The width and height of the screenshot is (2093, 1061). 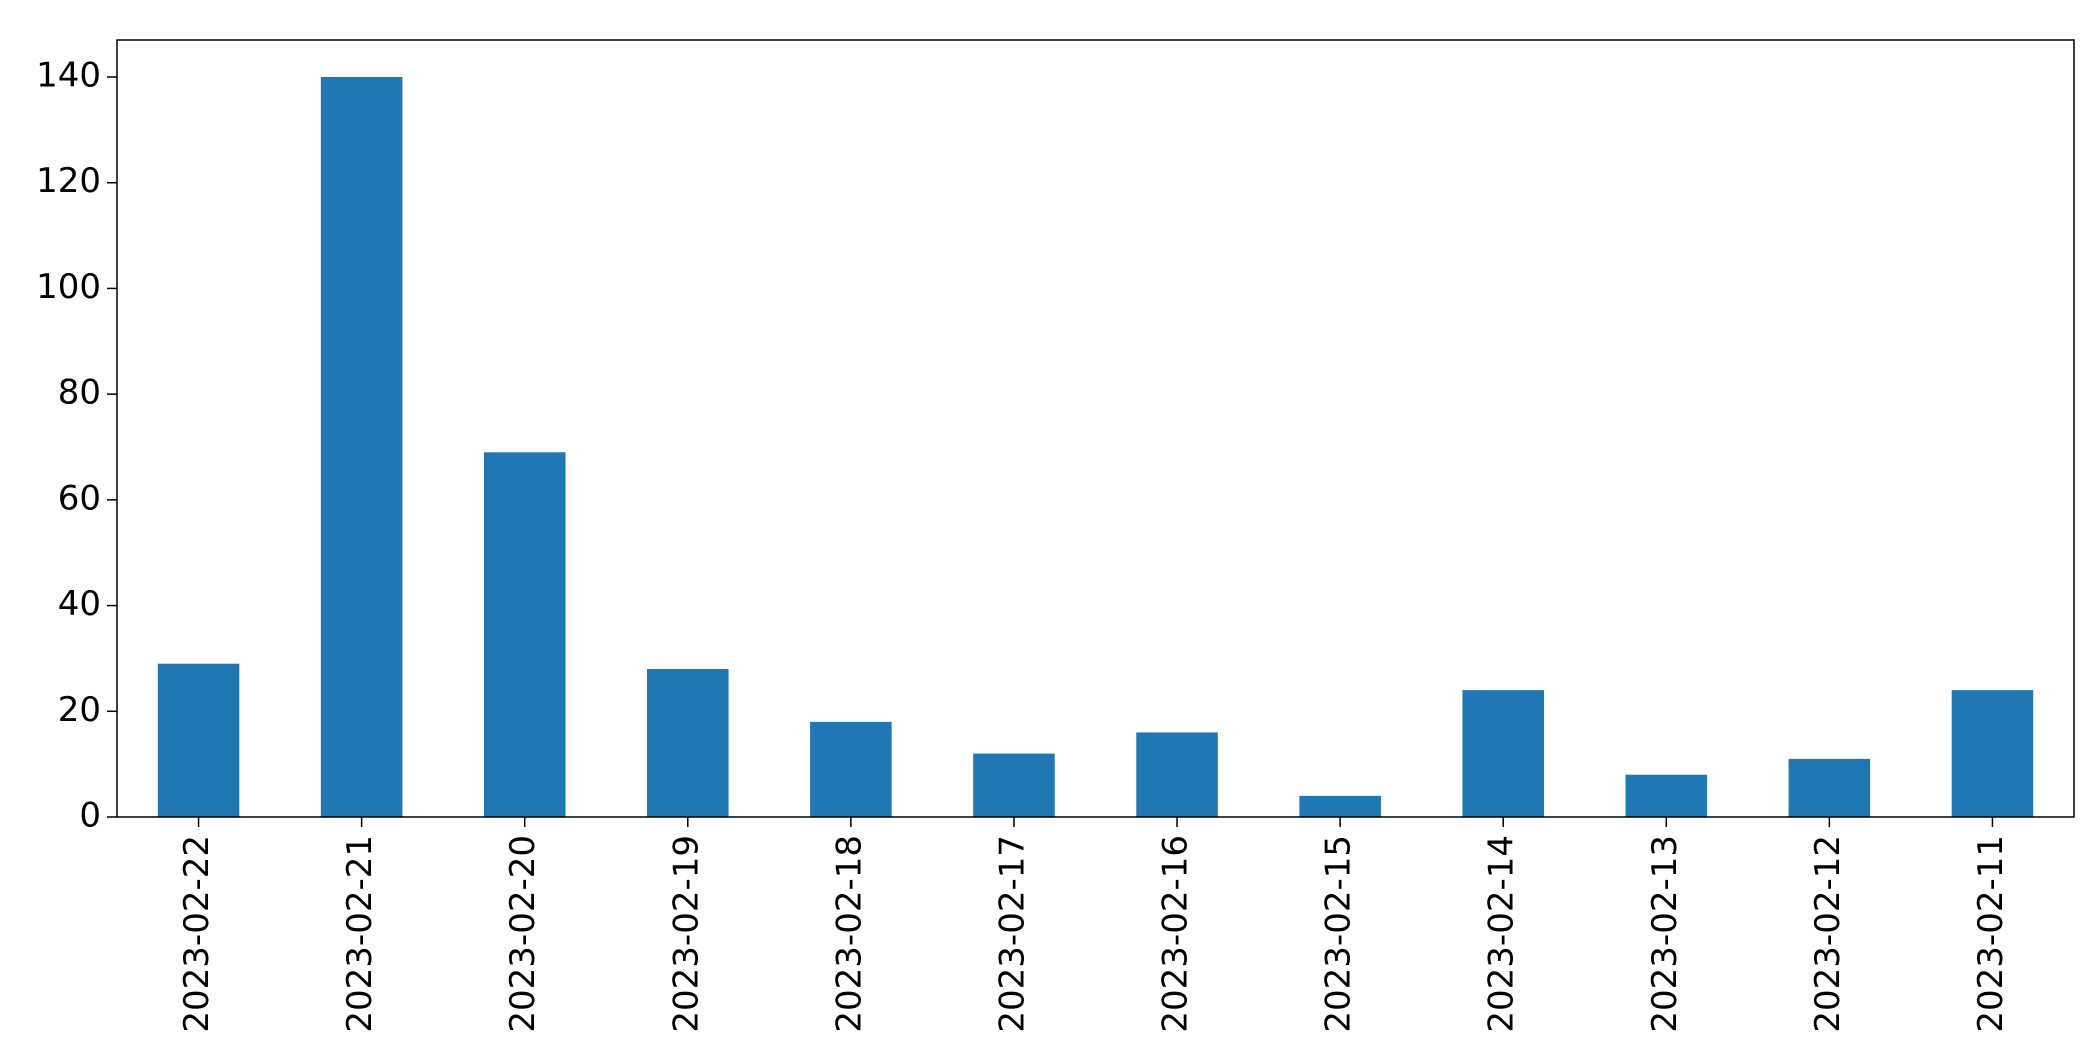 What do you see at coordinates (1176, 934) in the screenshot?
I see `x-tick-label: 2023-02-16` at bounding box center [1176, 934].